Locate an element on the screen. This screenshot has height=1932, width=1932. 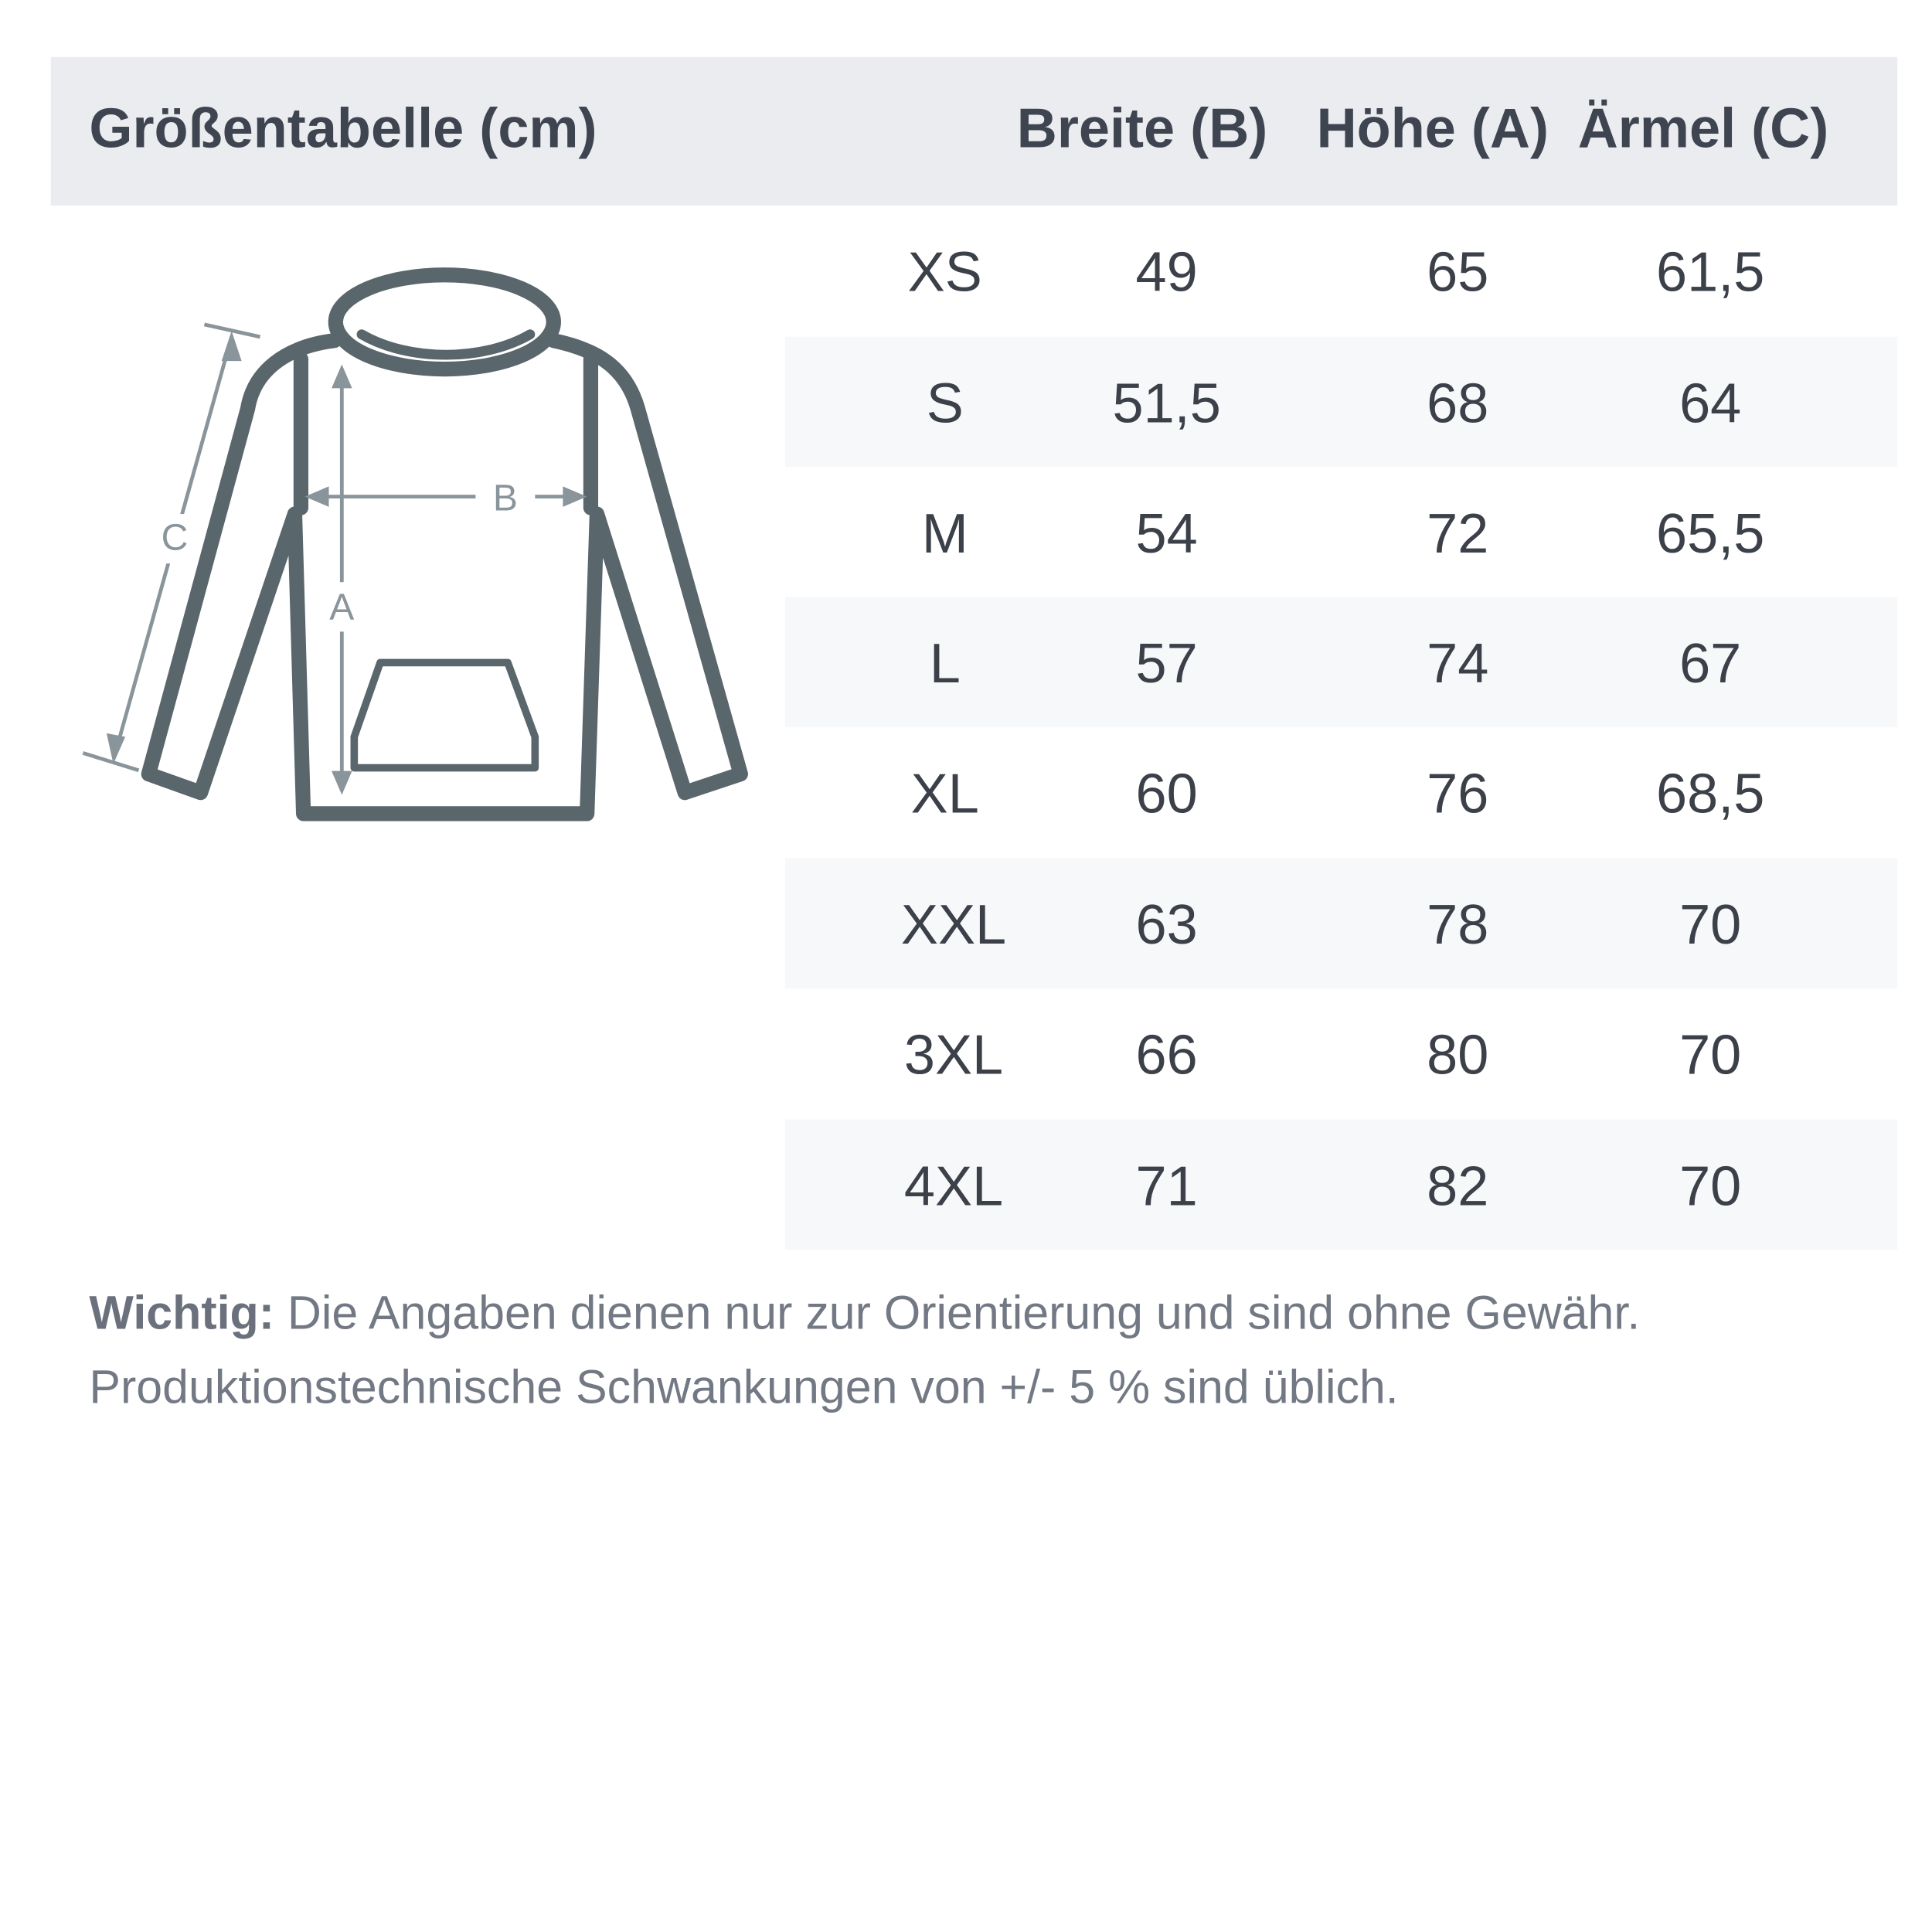
hoodie-diagram: C A B is located at coordinates (415, 544).